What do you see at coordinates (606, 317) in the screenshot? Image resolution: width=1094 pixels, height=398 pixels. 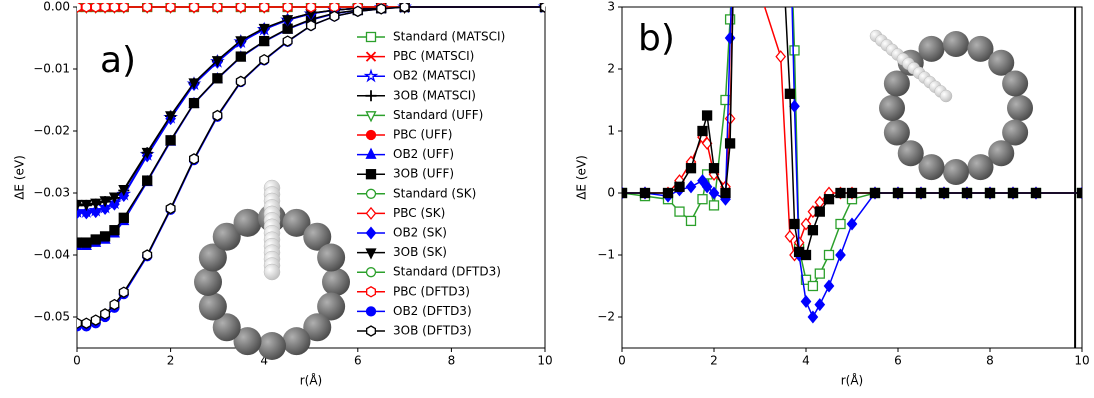 I see `y-tick-label: −2` at bounding box center [606, 317].